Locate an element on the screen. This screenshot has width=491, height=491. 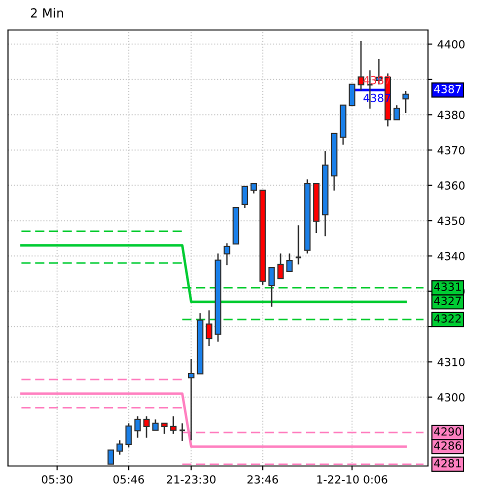
y-tick-label: 4360 is located at coordinates (451, 185).